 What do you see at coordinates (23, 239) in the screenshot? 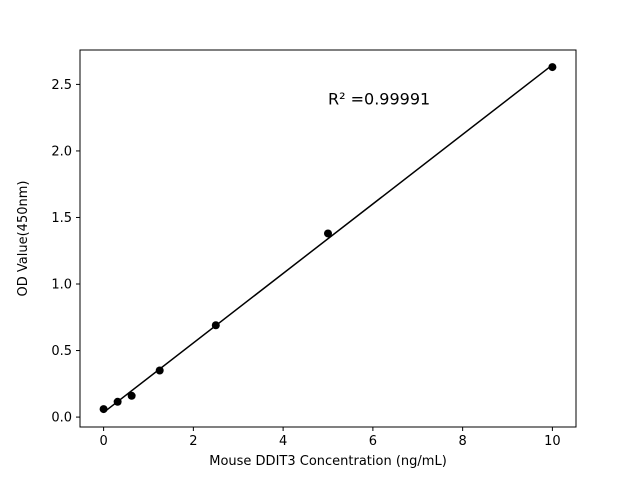
I see `y-axis-label: OD Value(450nm)` at bounding box center [23, 239].